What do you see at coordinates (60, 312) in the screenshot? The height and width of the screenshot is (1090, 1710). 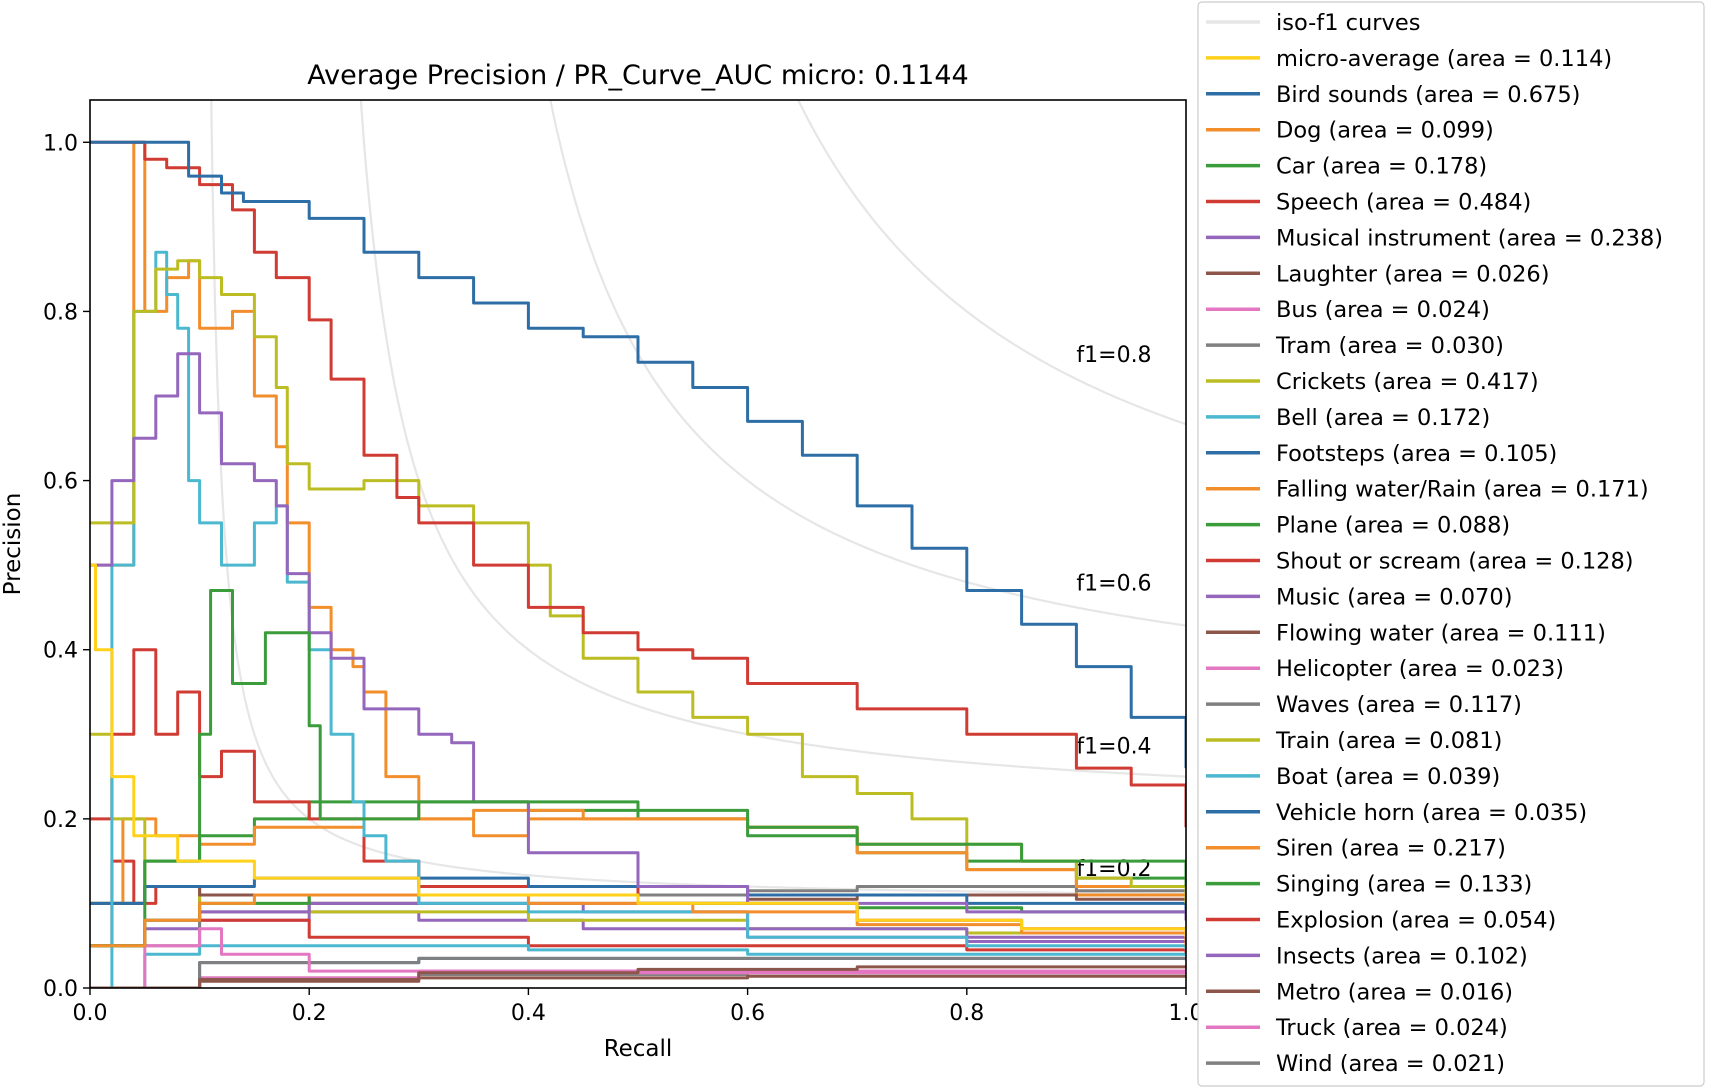 I see `y-tick-label: 0.8` at bounding box center [60, 312].